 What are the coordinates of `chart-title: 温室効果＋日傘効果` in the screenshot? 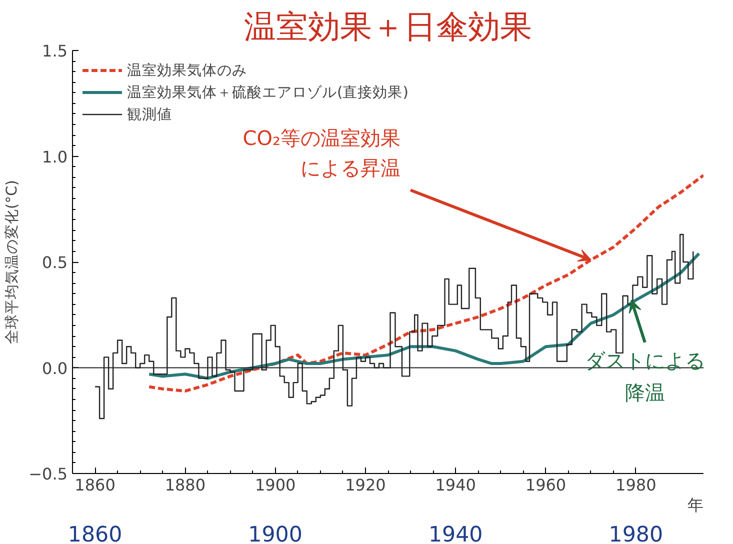 It's located at (388, 27).